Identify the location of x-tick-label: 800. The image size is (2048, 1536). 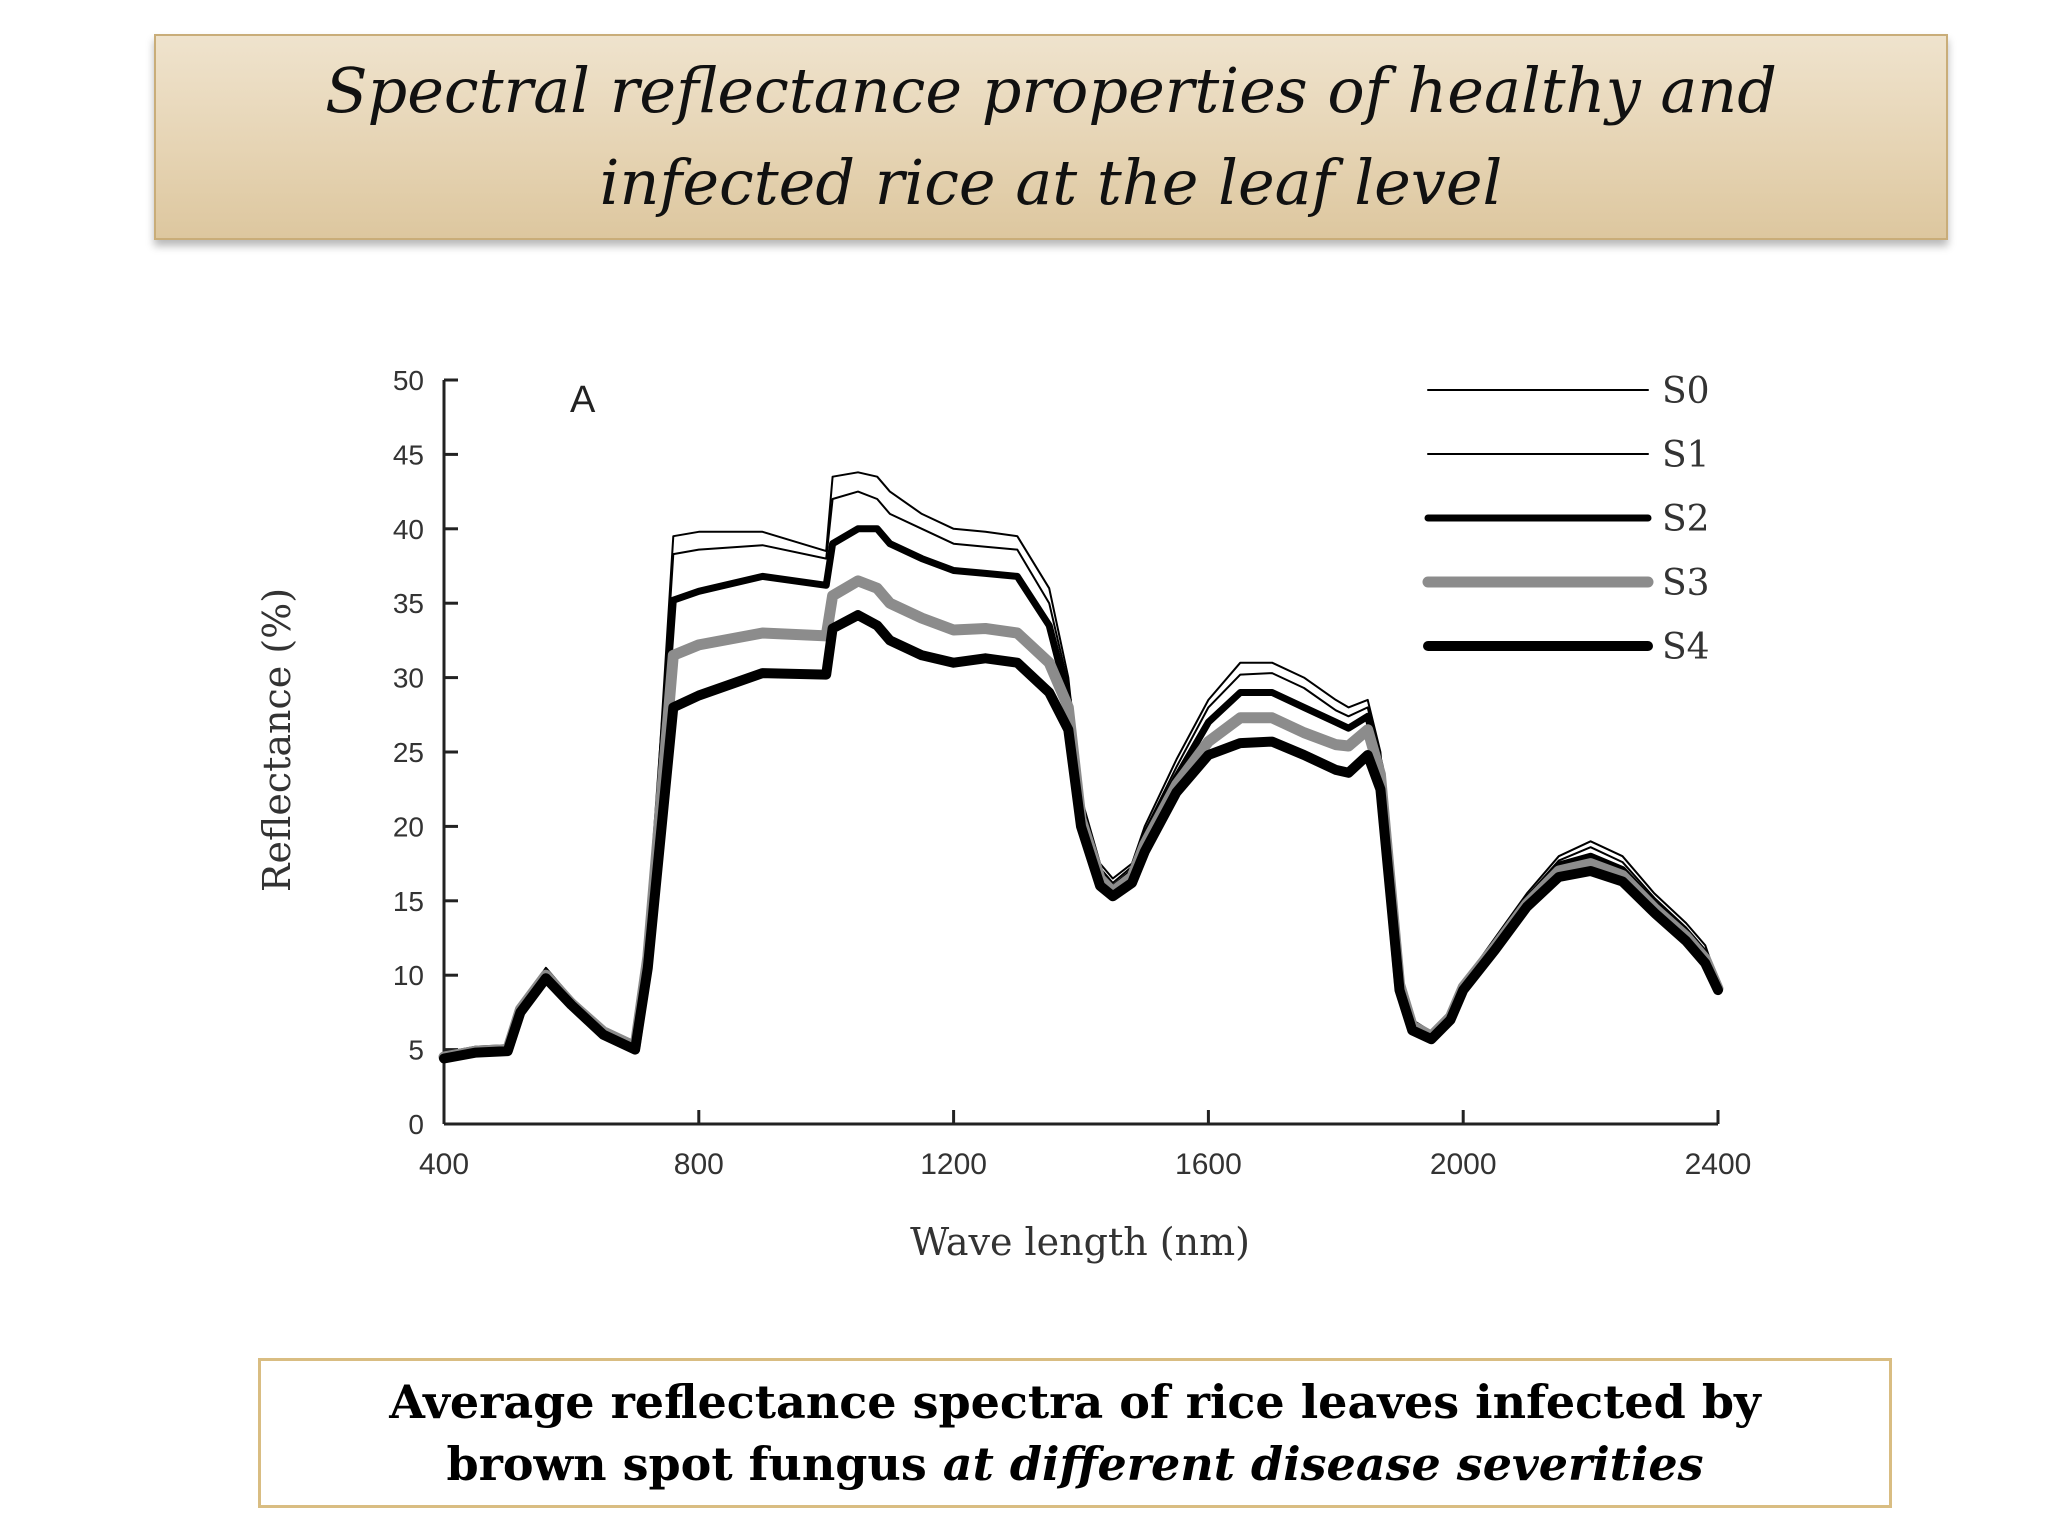
(699, 1164).